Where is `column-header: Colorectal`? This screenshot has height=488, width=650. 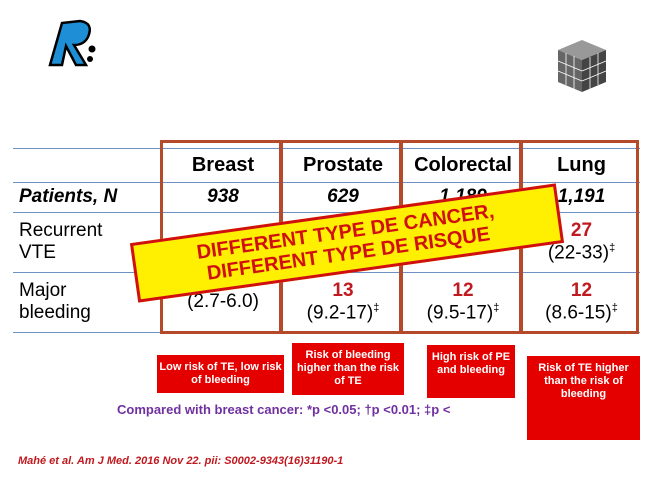
column-header: Colorectal is located at coordinates (463, 164).